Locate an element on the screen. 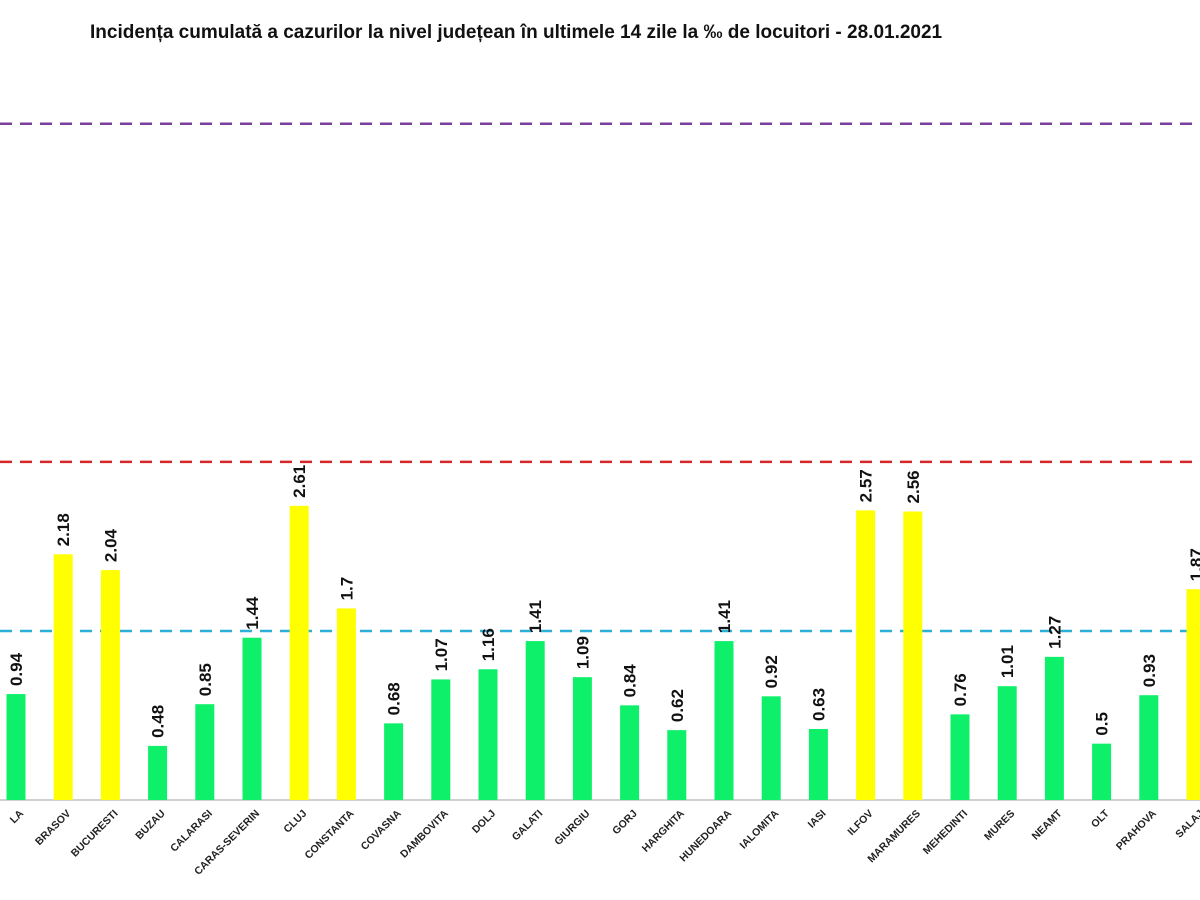 The height and width of the screenshot is (900, 1200). data-label: 1.07 is located at coordinates (441, 654).